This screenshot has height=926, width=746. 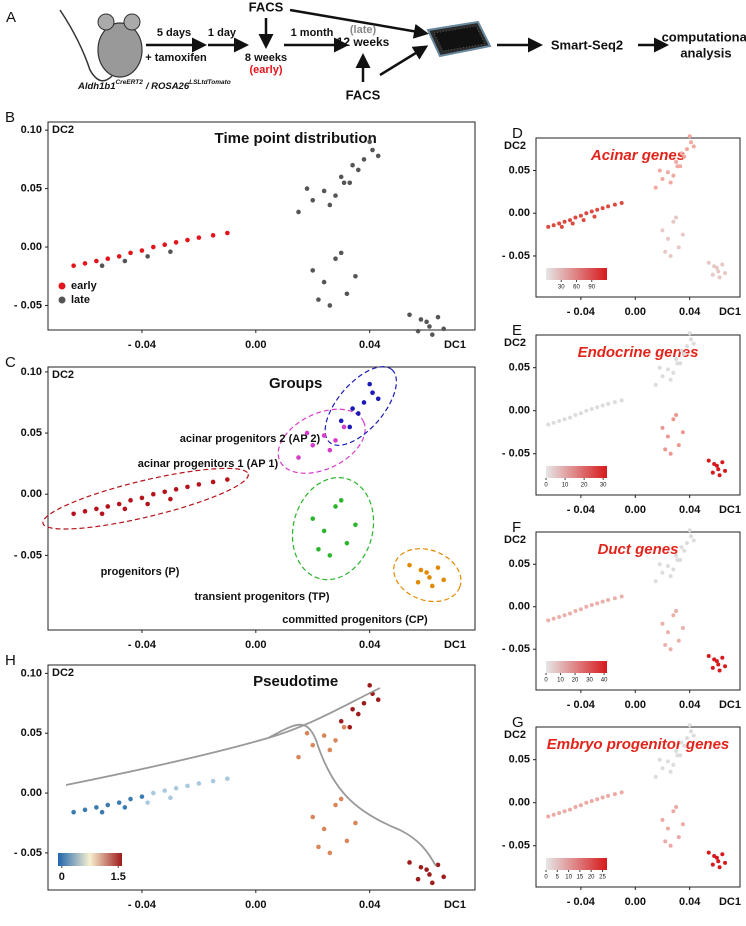 I want to click on colorbar-tick-label: 10, so click(x=568, y=878).